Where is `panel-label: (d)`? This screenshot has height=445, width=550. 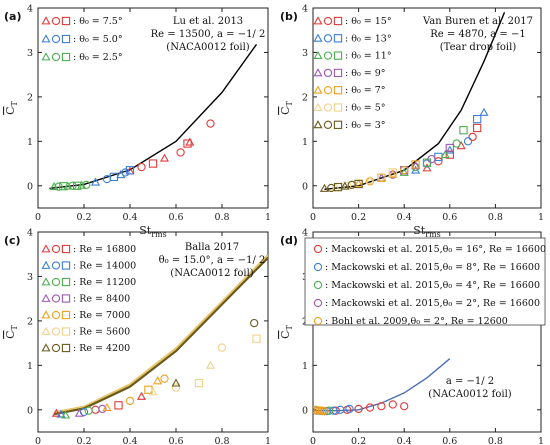
panel-label: (d) is located at coordinates (289, 240).